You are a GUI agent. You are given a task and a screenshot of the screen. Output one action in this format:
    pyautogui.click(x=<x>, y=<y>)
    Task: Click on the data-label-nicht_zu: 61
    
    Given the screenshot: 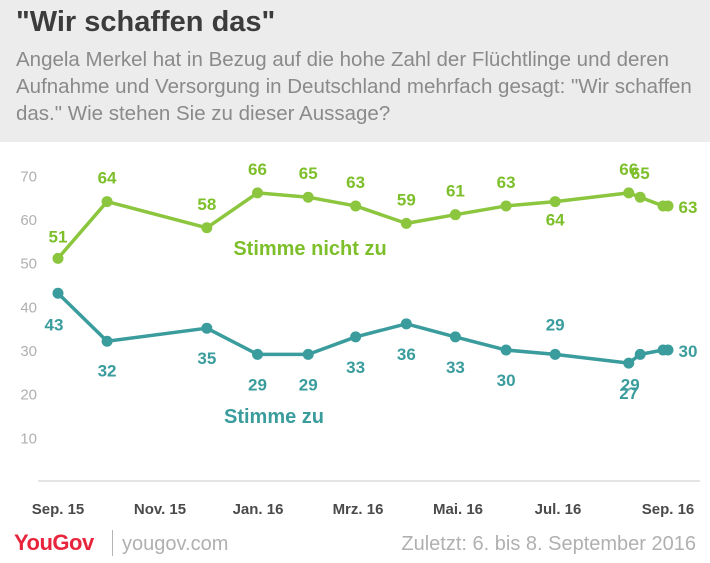 What is the action you would take?
    pyautogui.click(x=455, y=191)
    